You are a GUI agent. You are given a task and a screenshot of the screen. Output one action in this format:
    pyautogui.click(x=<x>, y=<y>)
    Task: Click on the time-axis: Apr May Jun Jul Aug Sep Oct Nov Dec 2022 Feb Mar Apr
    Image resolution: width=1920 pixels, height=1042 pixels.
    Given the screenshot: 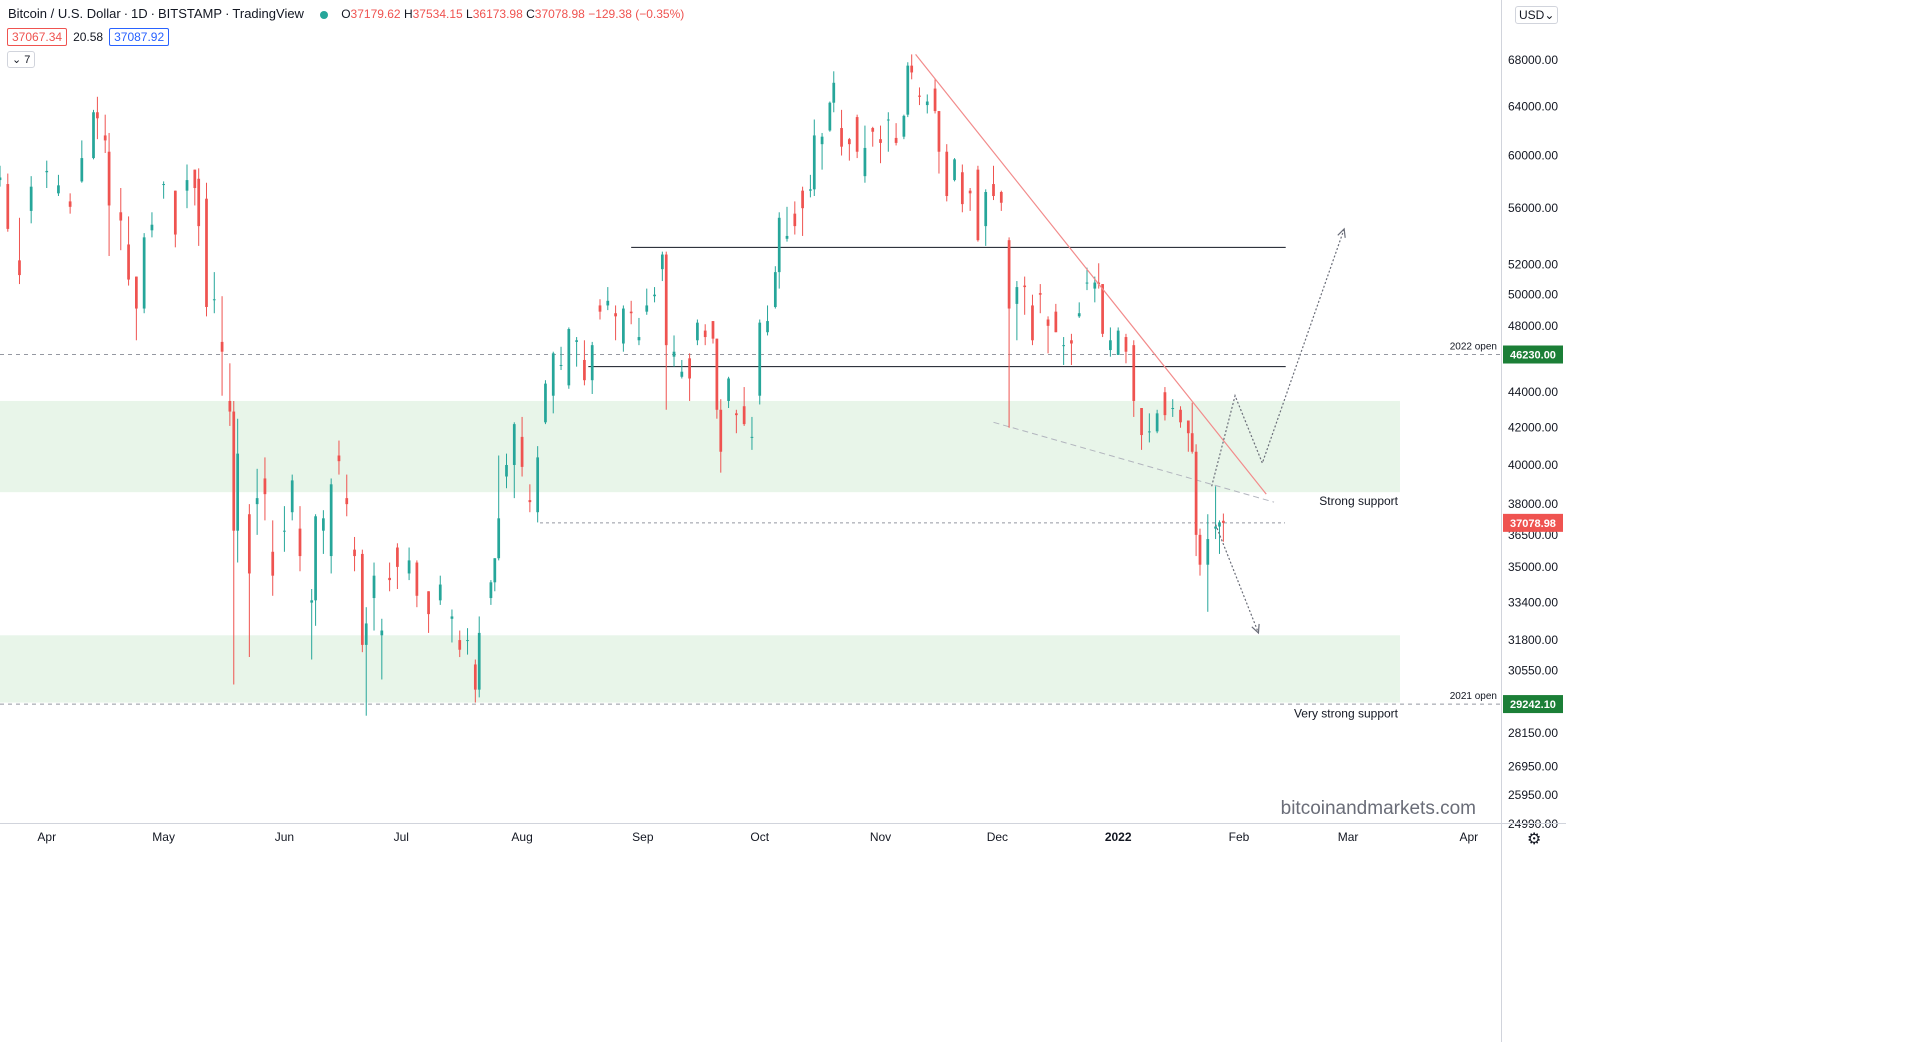 What is the action you would take?
    pyautogui.click(x=757, y=837)
    